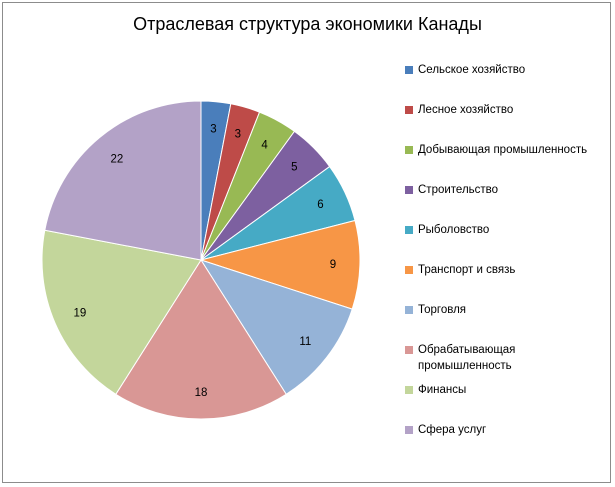  I want to click on legend-label: Лесное хозяйство, so click(466, 110).